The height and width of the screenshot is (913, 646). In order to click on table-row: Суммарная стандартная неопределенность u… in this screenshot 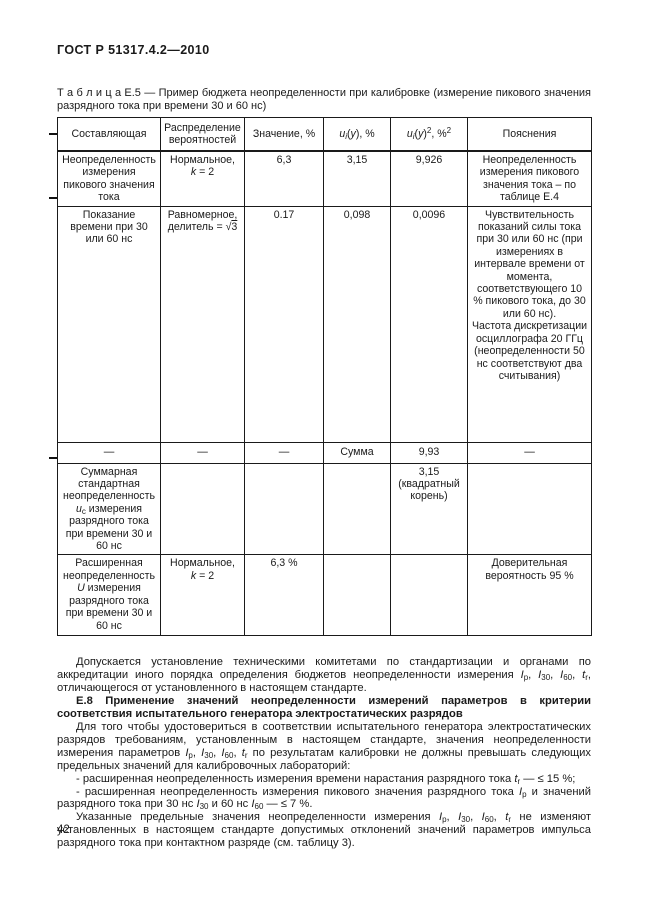, I will do `click(324, 509)`.